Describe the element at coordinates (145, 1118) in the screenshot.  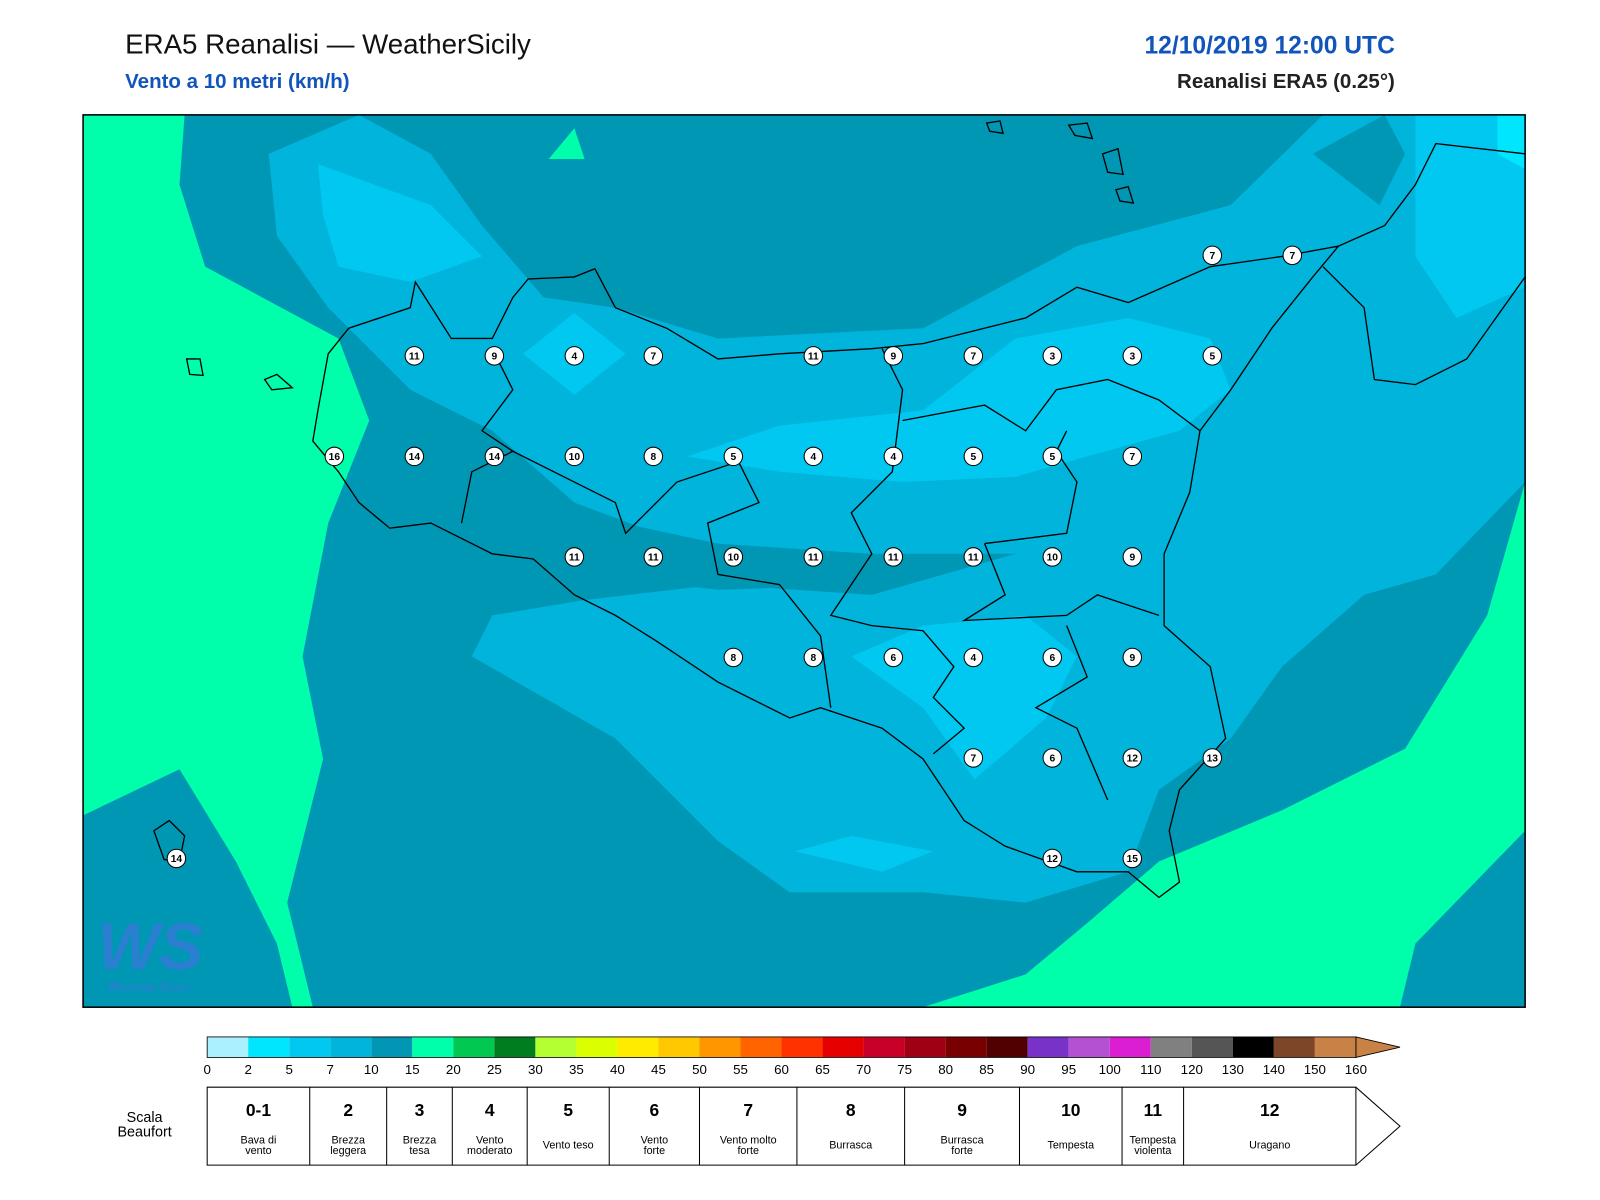
I see `beaufort-label: Scala` at that location.